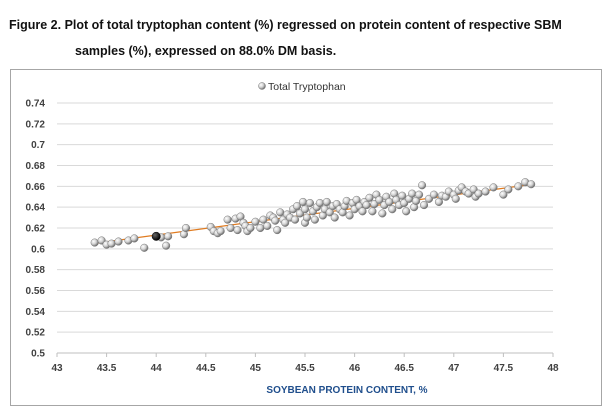 The image size is (613, 414). What do you see at coordinates (38, 145) in the screenshot?
I see `y-tick-label: 0.7` at bounding box center [38, 145].